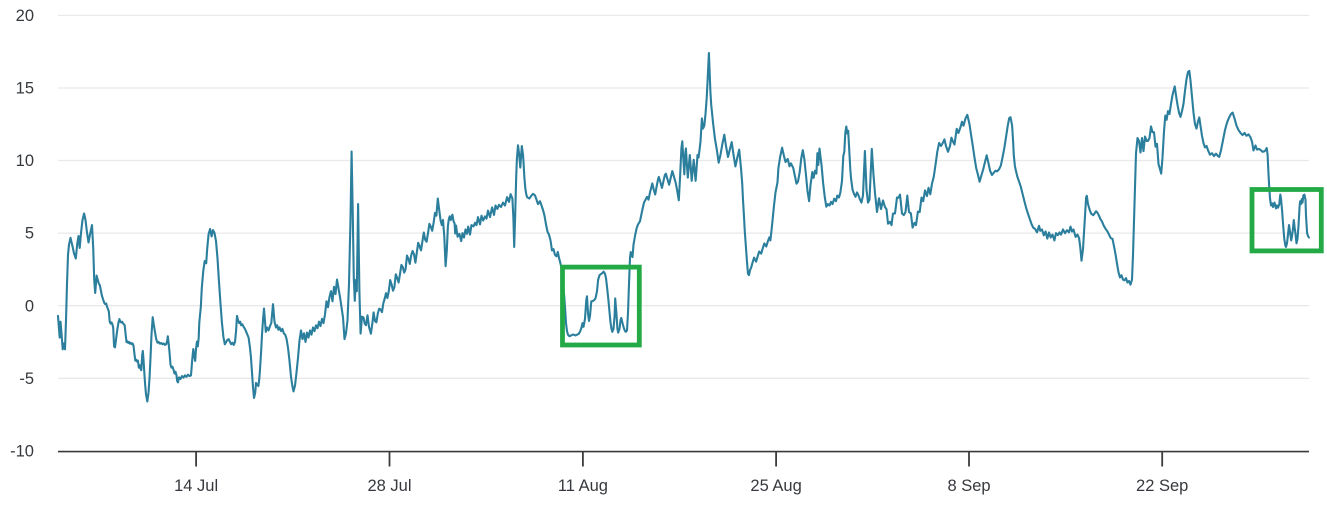 This screenshot has width=1327, height=515. I want to click on svg-text: 5, so click(29, 234).